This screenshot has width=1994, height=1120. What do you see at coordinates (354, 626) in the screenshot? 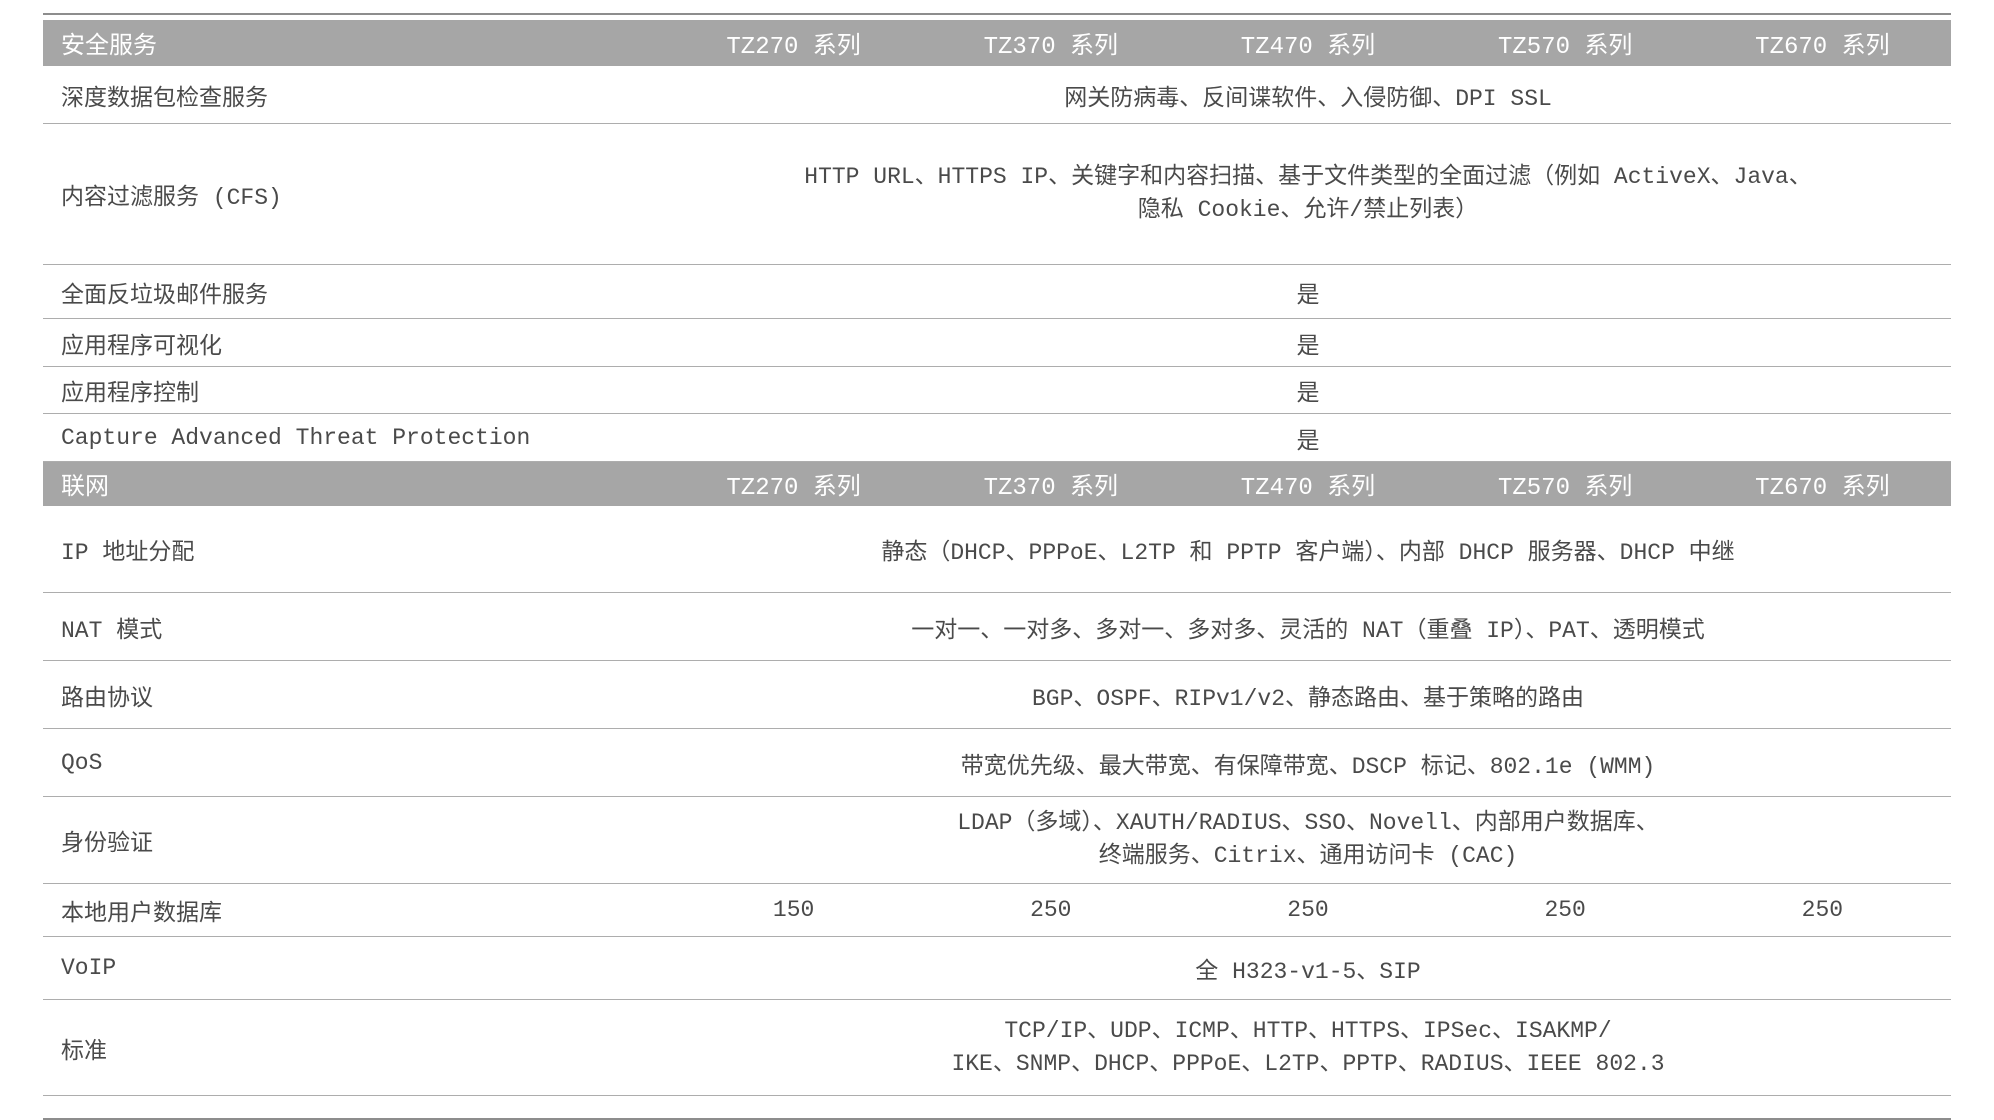
I see `row-label: NAT 模式` at bounding box center [354, 626].